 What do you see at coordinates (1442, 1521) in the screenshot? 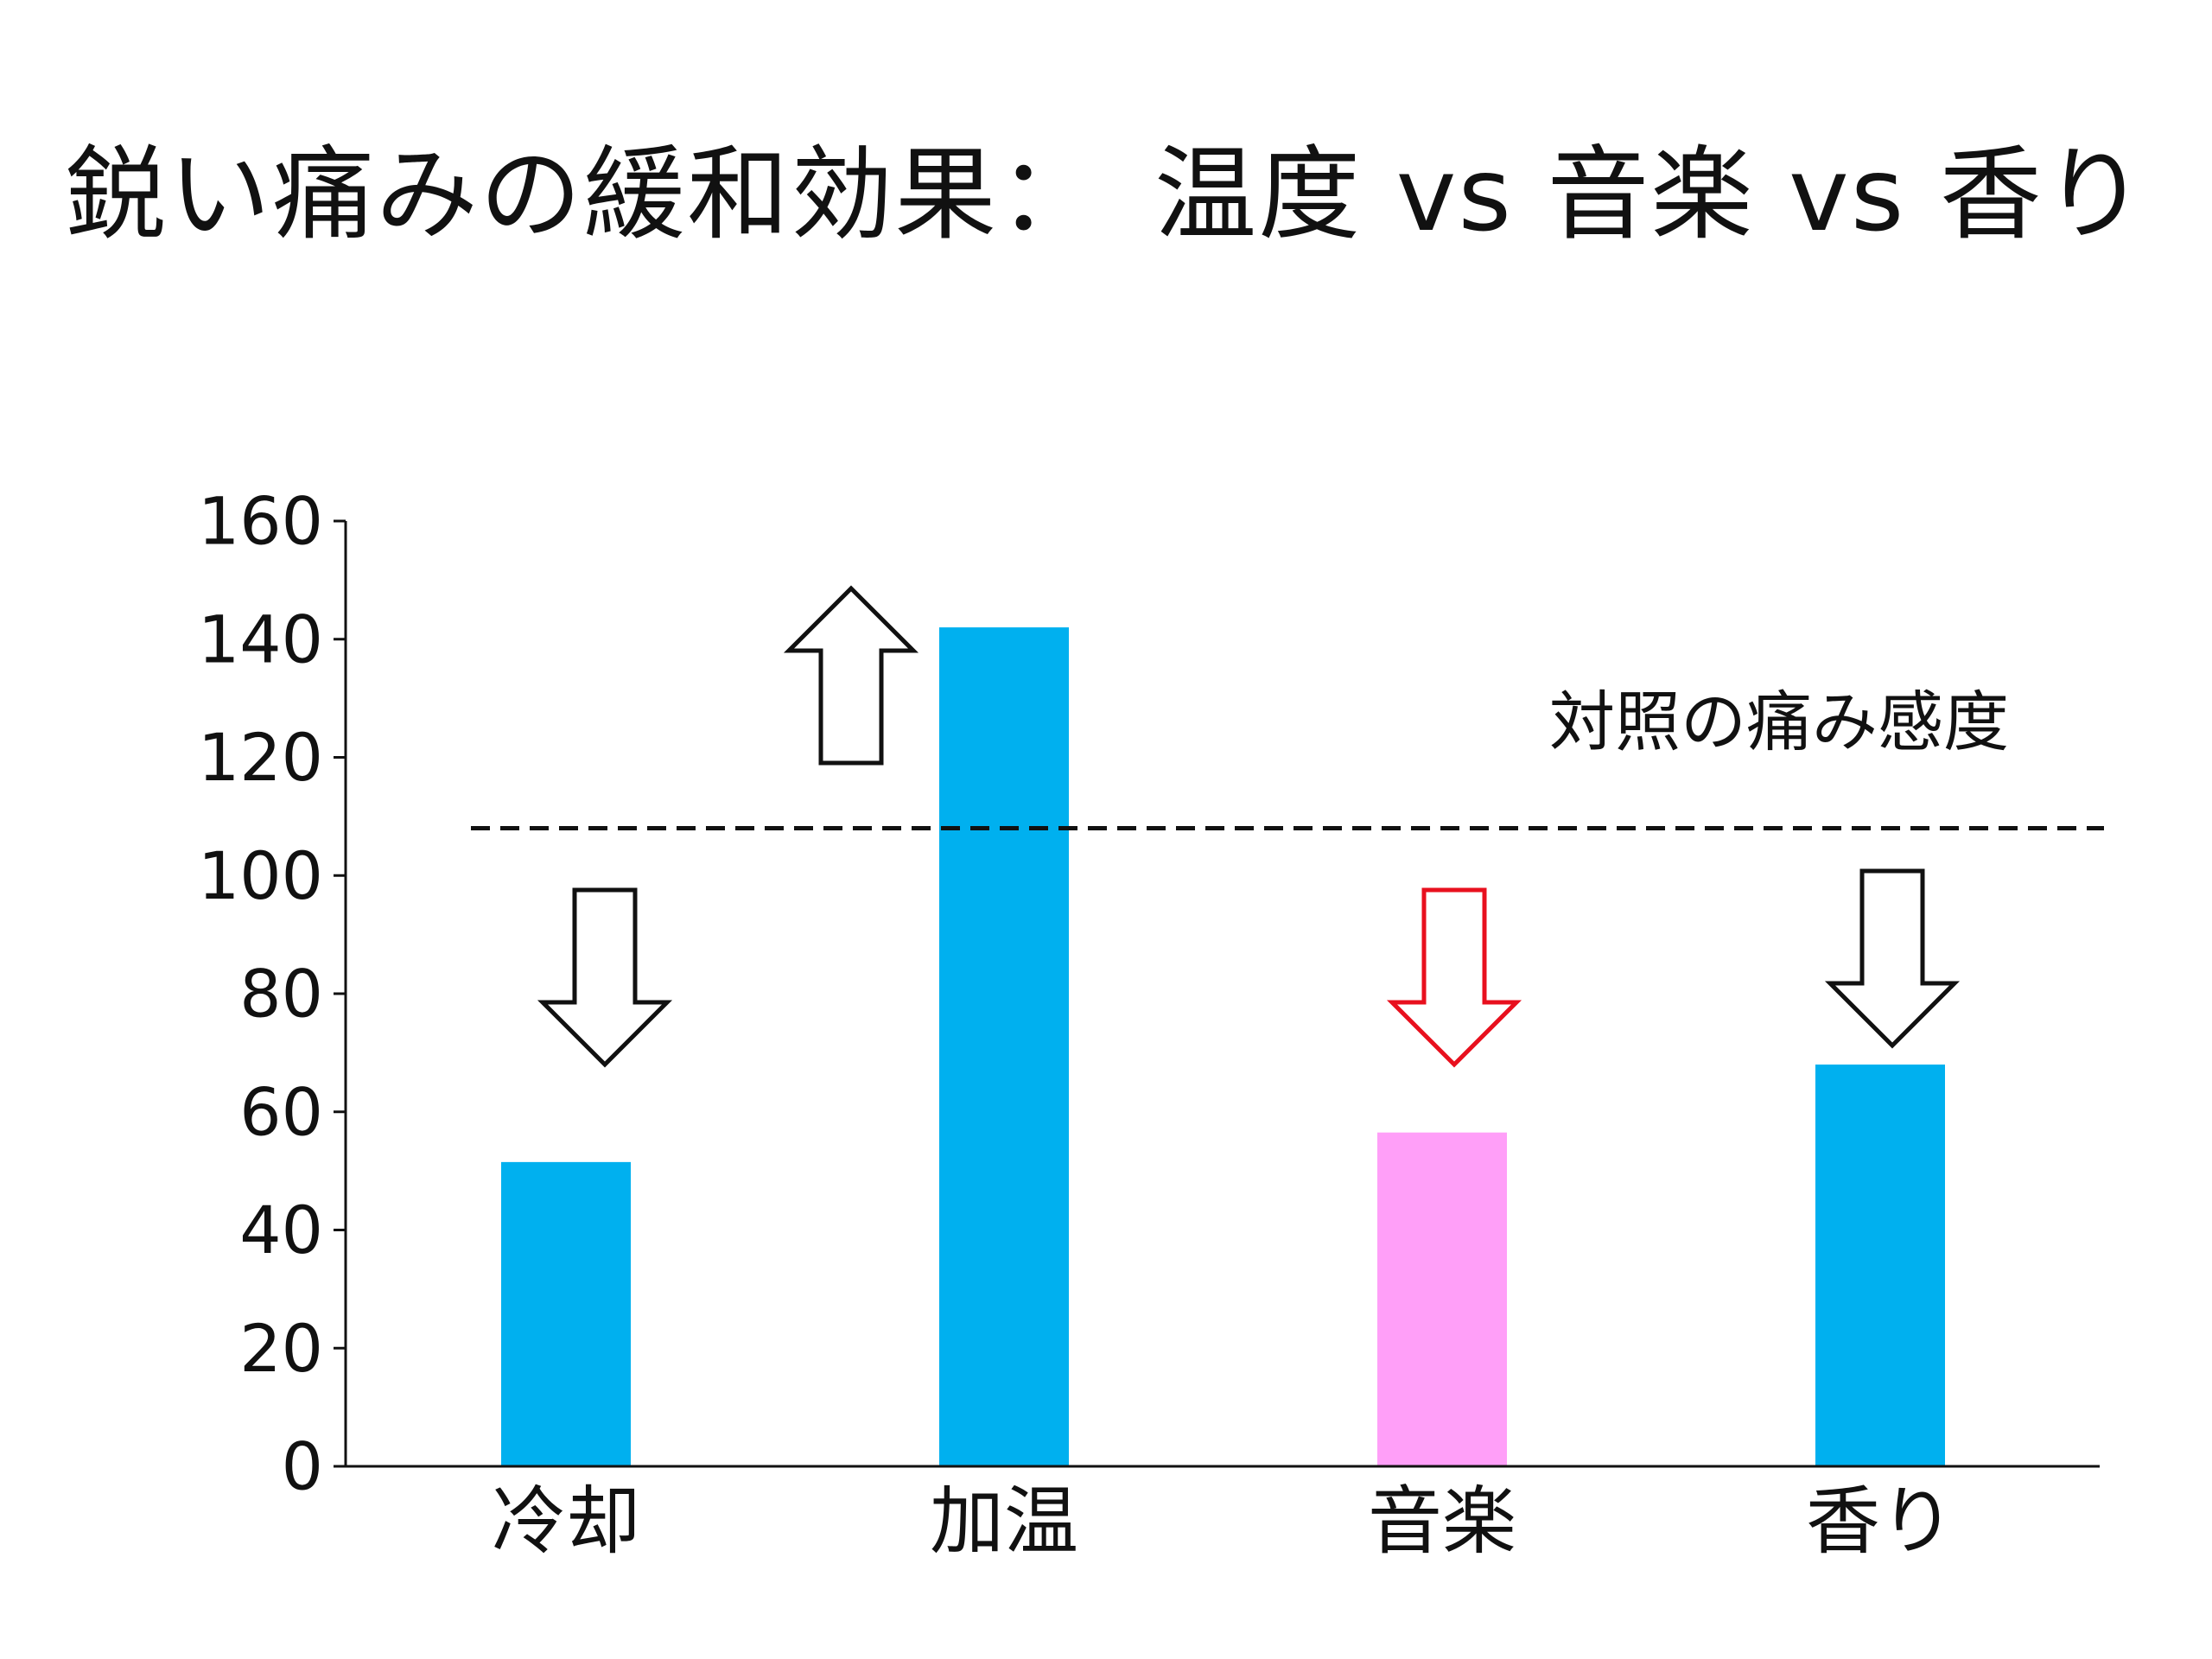
I see `x-tick-label: 音楽` at bounding box center [1442, 1521].